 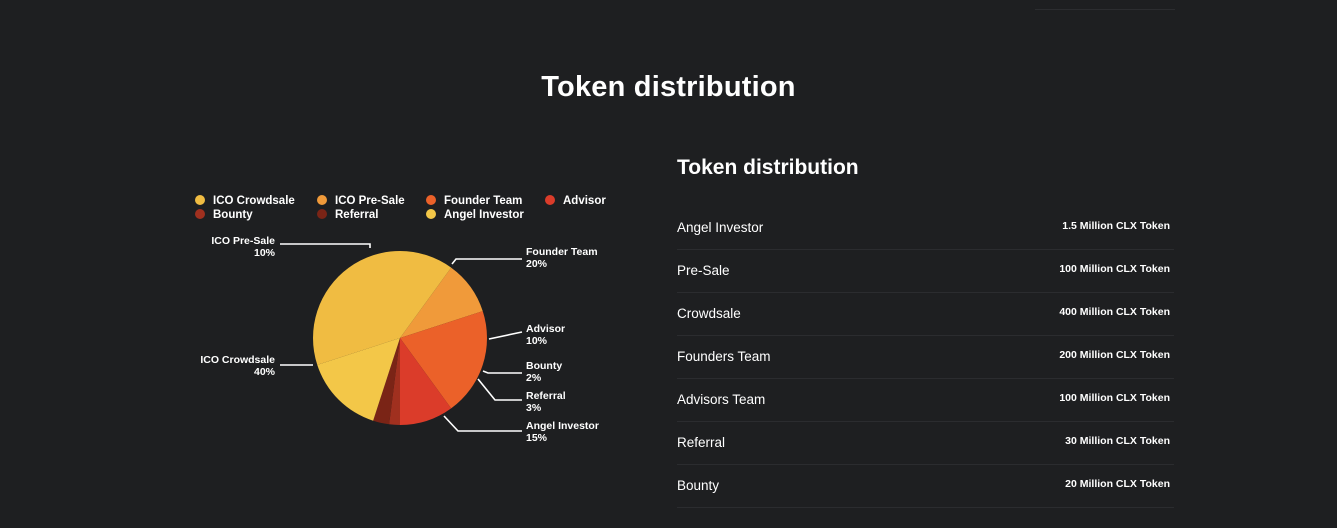 What do you see at coordinates (537, 438) in the screenshot?
I see `data-value-angel-investor: 15%` at bounding box center [537, 438].